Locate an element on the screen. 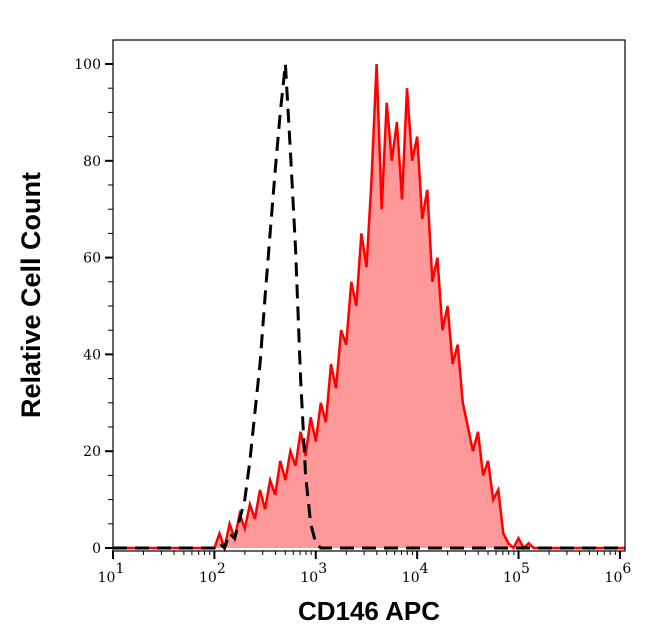 This screenshot has height=641, width=646. y-tick-label: 40 is located at coordinates (92, 355).